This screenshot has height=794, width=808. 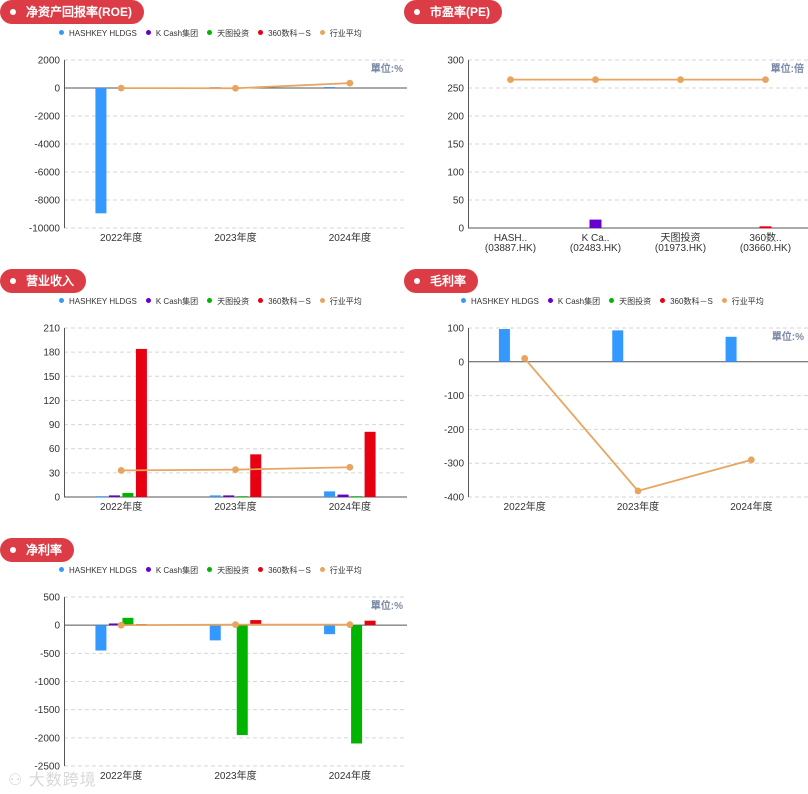 I want to click on y-tick-label: -6000, so click(x=47, y=173).